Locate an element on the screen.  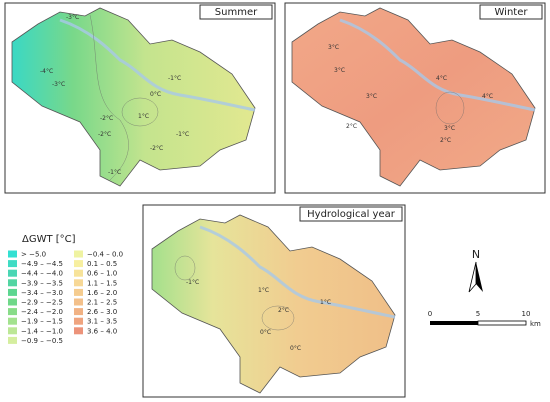
legend-label: −4.9 – −4.5 is located at coordinates (42, 264).